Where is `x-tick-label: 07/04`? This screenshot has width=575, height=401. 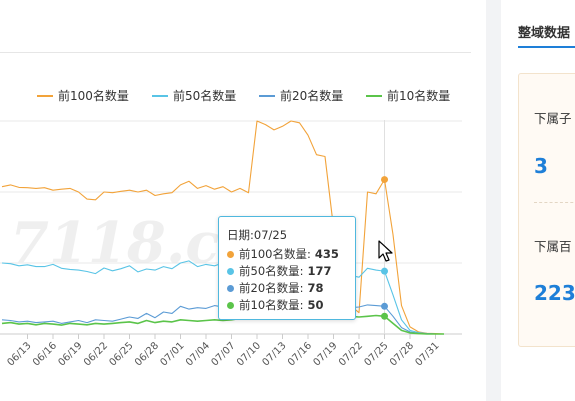
x-tick-label: 07/04 is located at coordinates (198, 354).